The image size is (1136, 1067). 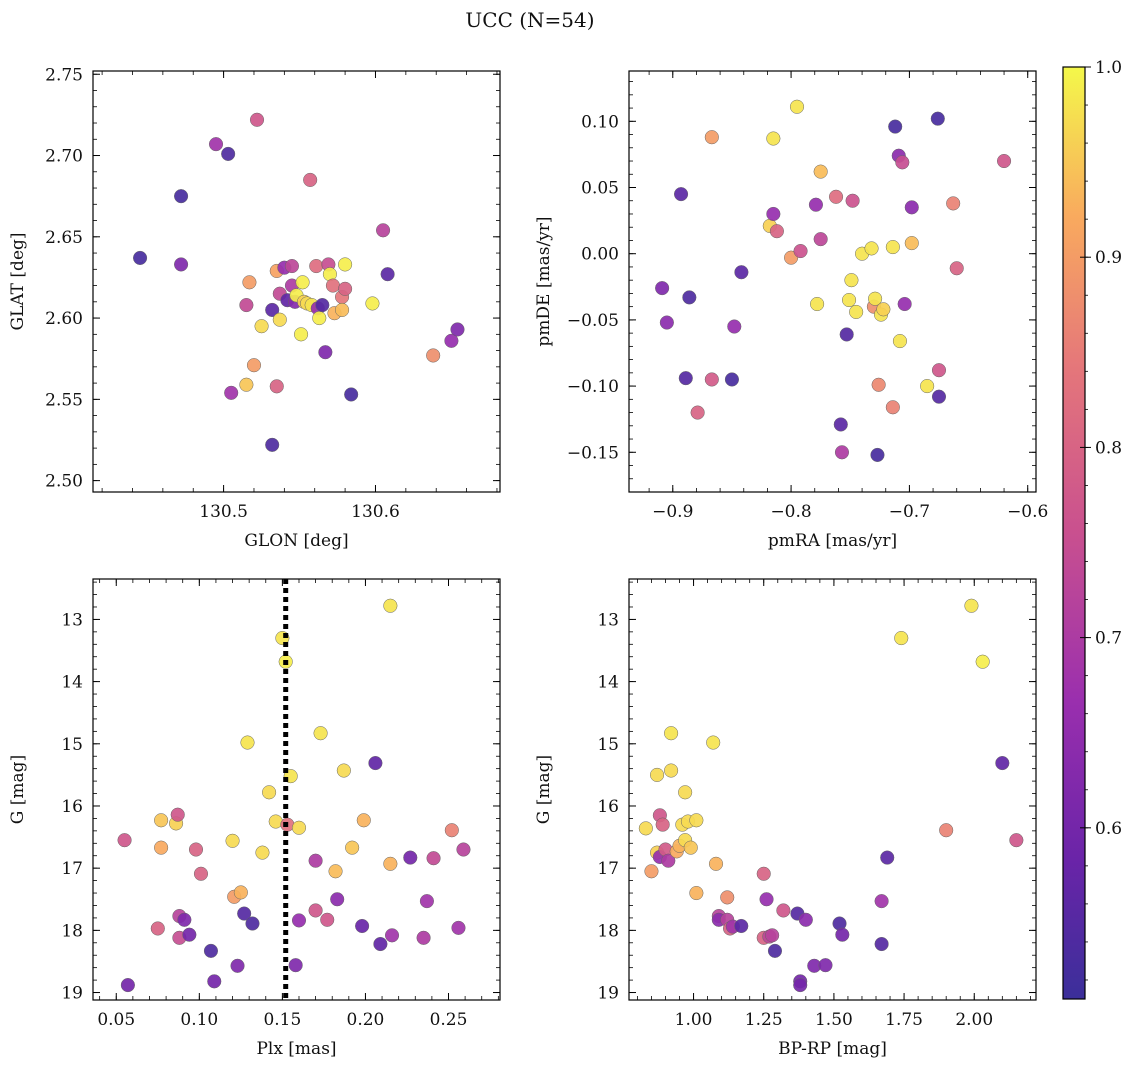 I want to click on x-tick-label: −0.7, so click(x=909, y=512).